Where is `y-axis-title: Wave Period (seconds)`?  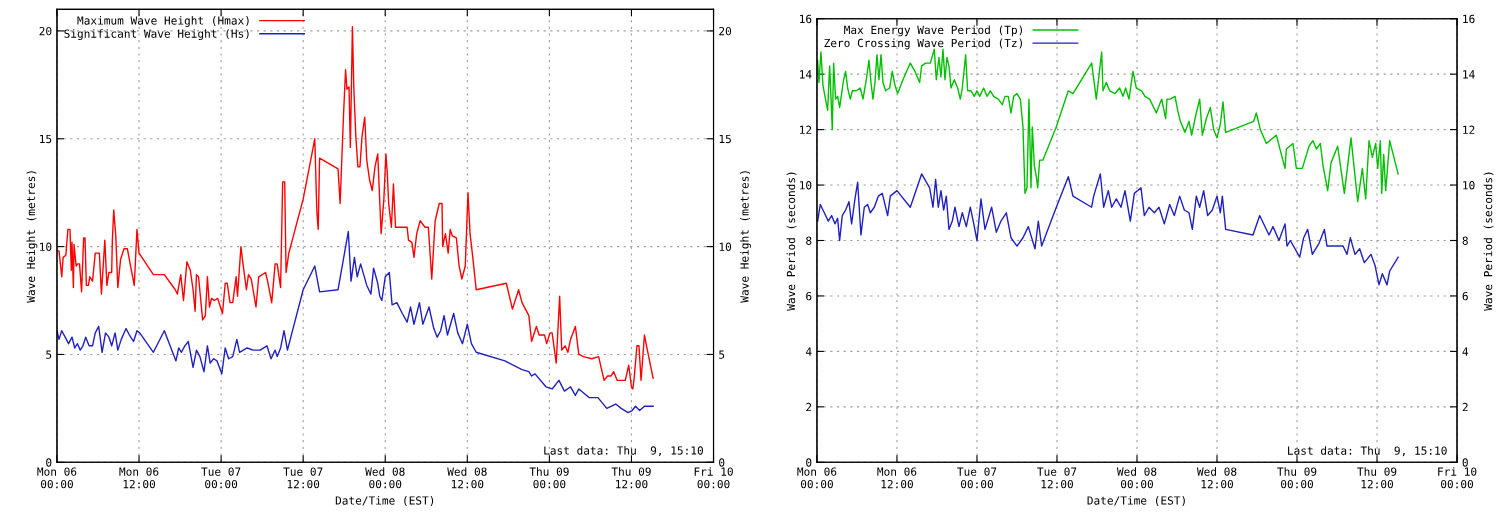
y-axis-title: Wave Period (seconds) is located at coordinates (791, 241).